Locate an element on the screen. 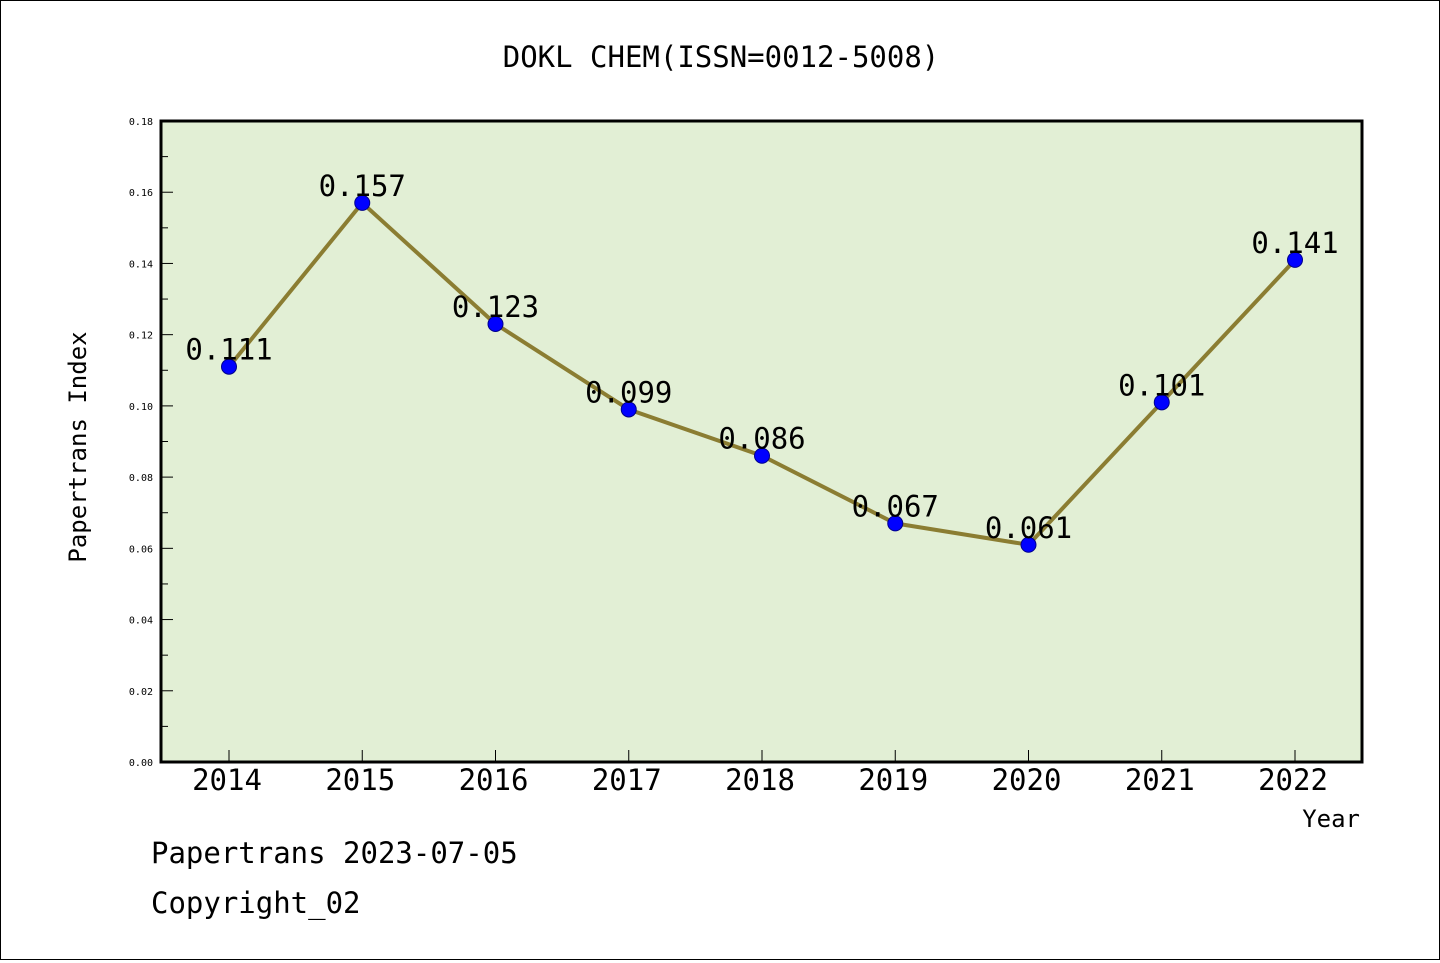  y-tick-label: 0.00 is located at coordinates (141, 763).